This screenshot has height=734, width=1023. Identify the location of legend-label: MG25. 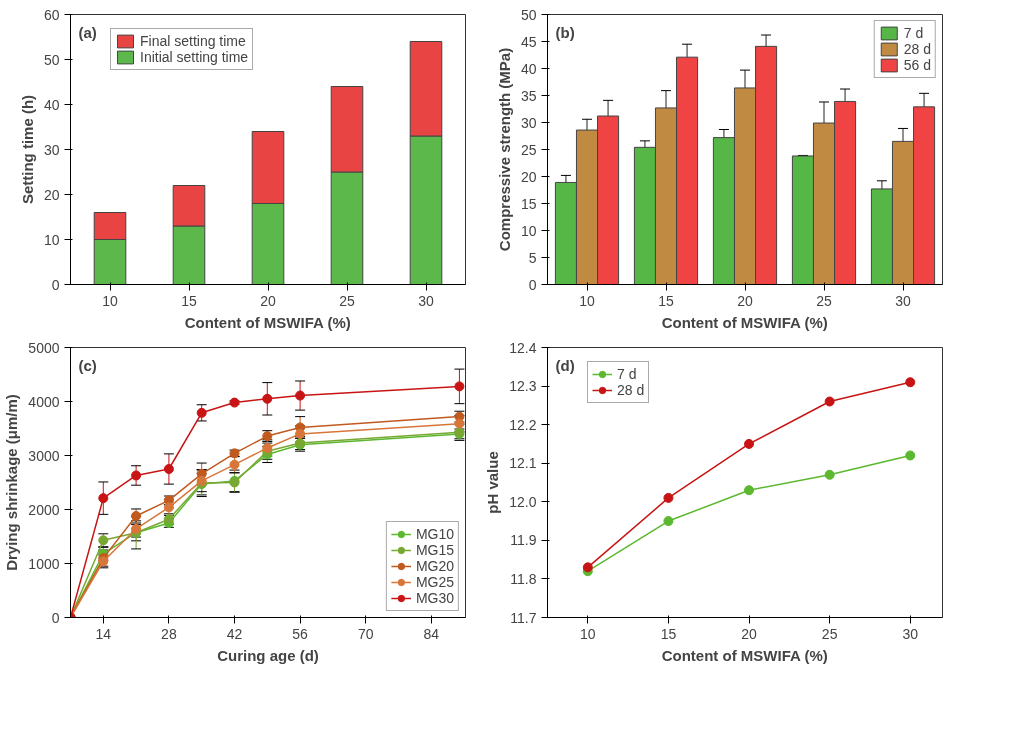
(434, 582).